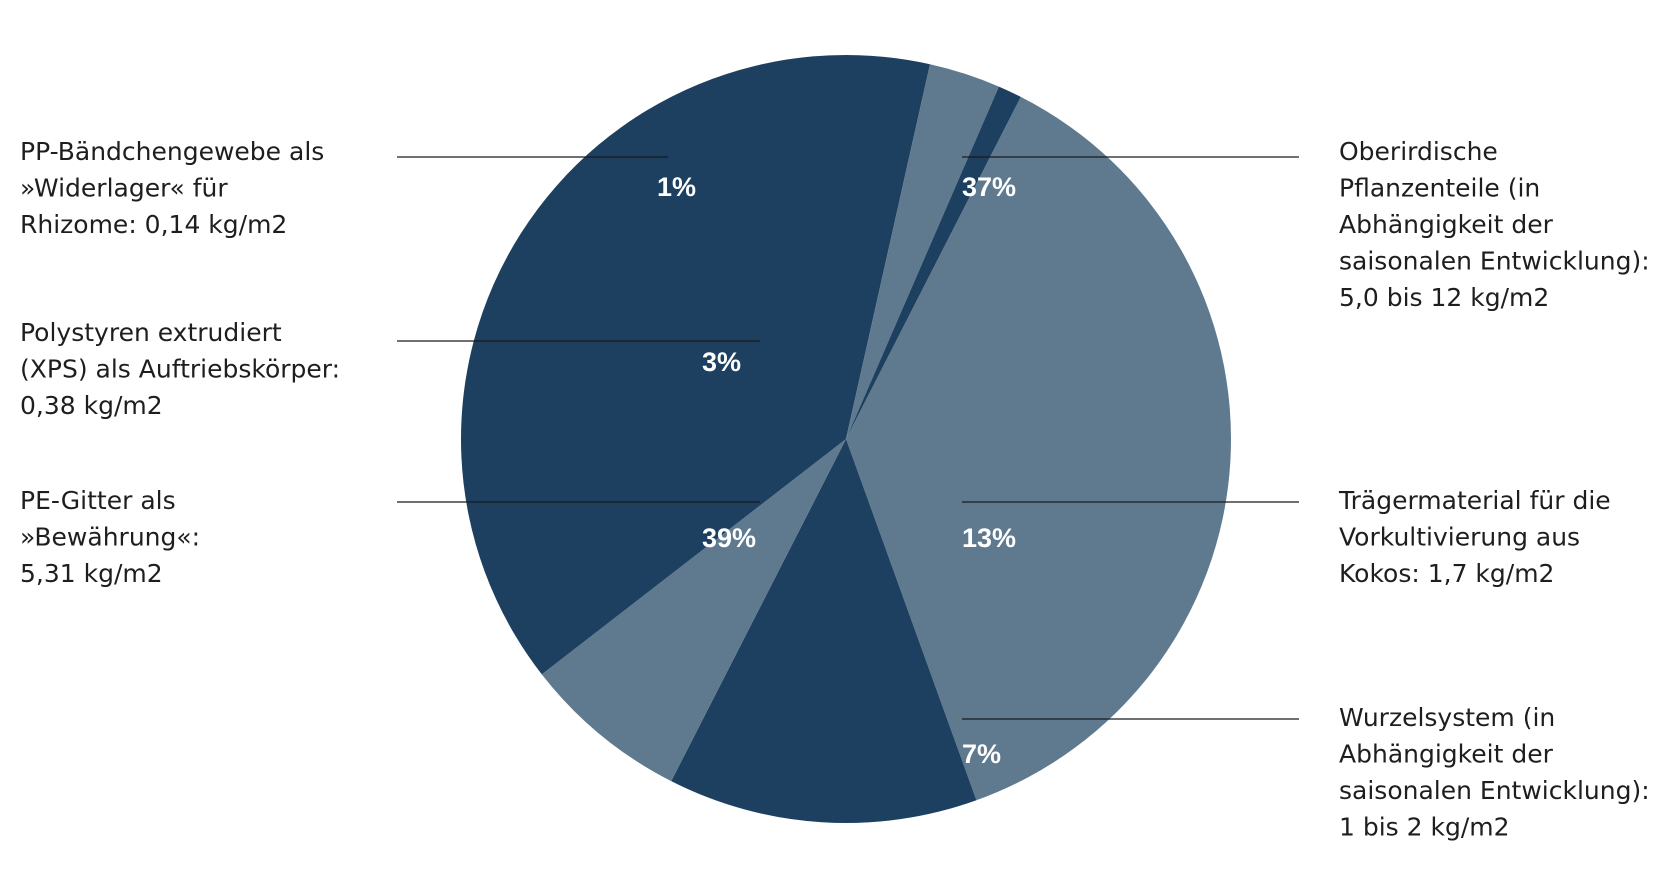  What do you see at coordinates (91, 405) in the screenshot?
I see `slice-label-5-line-3: 0,38 kg/m2` at bounding box center [91, 405].